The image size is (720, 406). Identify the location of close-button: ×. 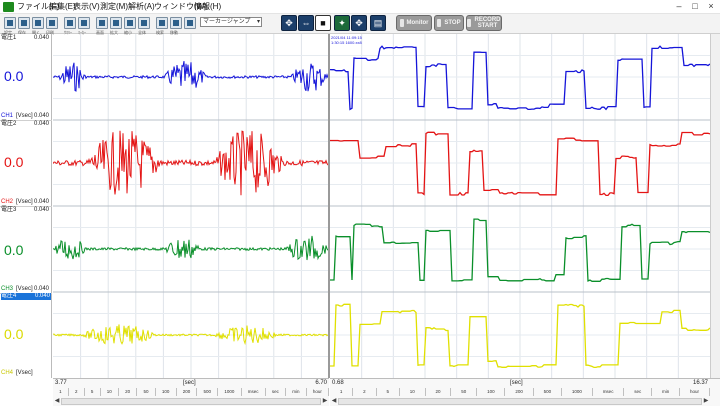
(711, 6).